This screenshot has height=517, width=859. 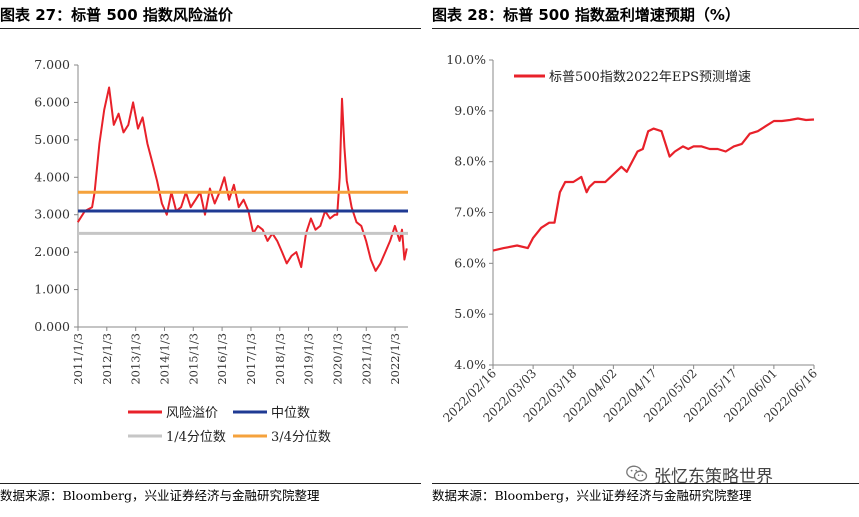 I want to click on x-tick-label: 2016/1/3, so click(x=222, y=359).